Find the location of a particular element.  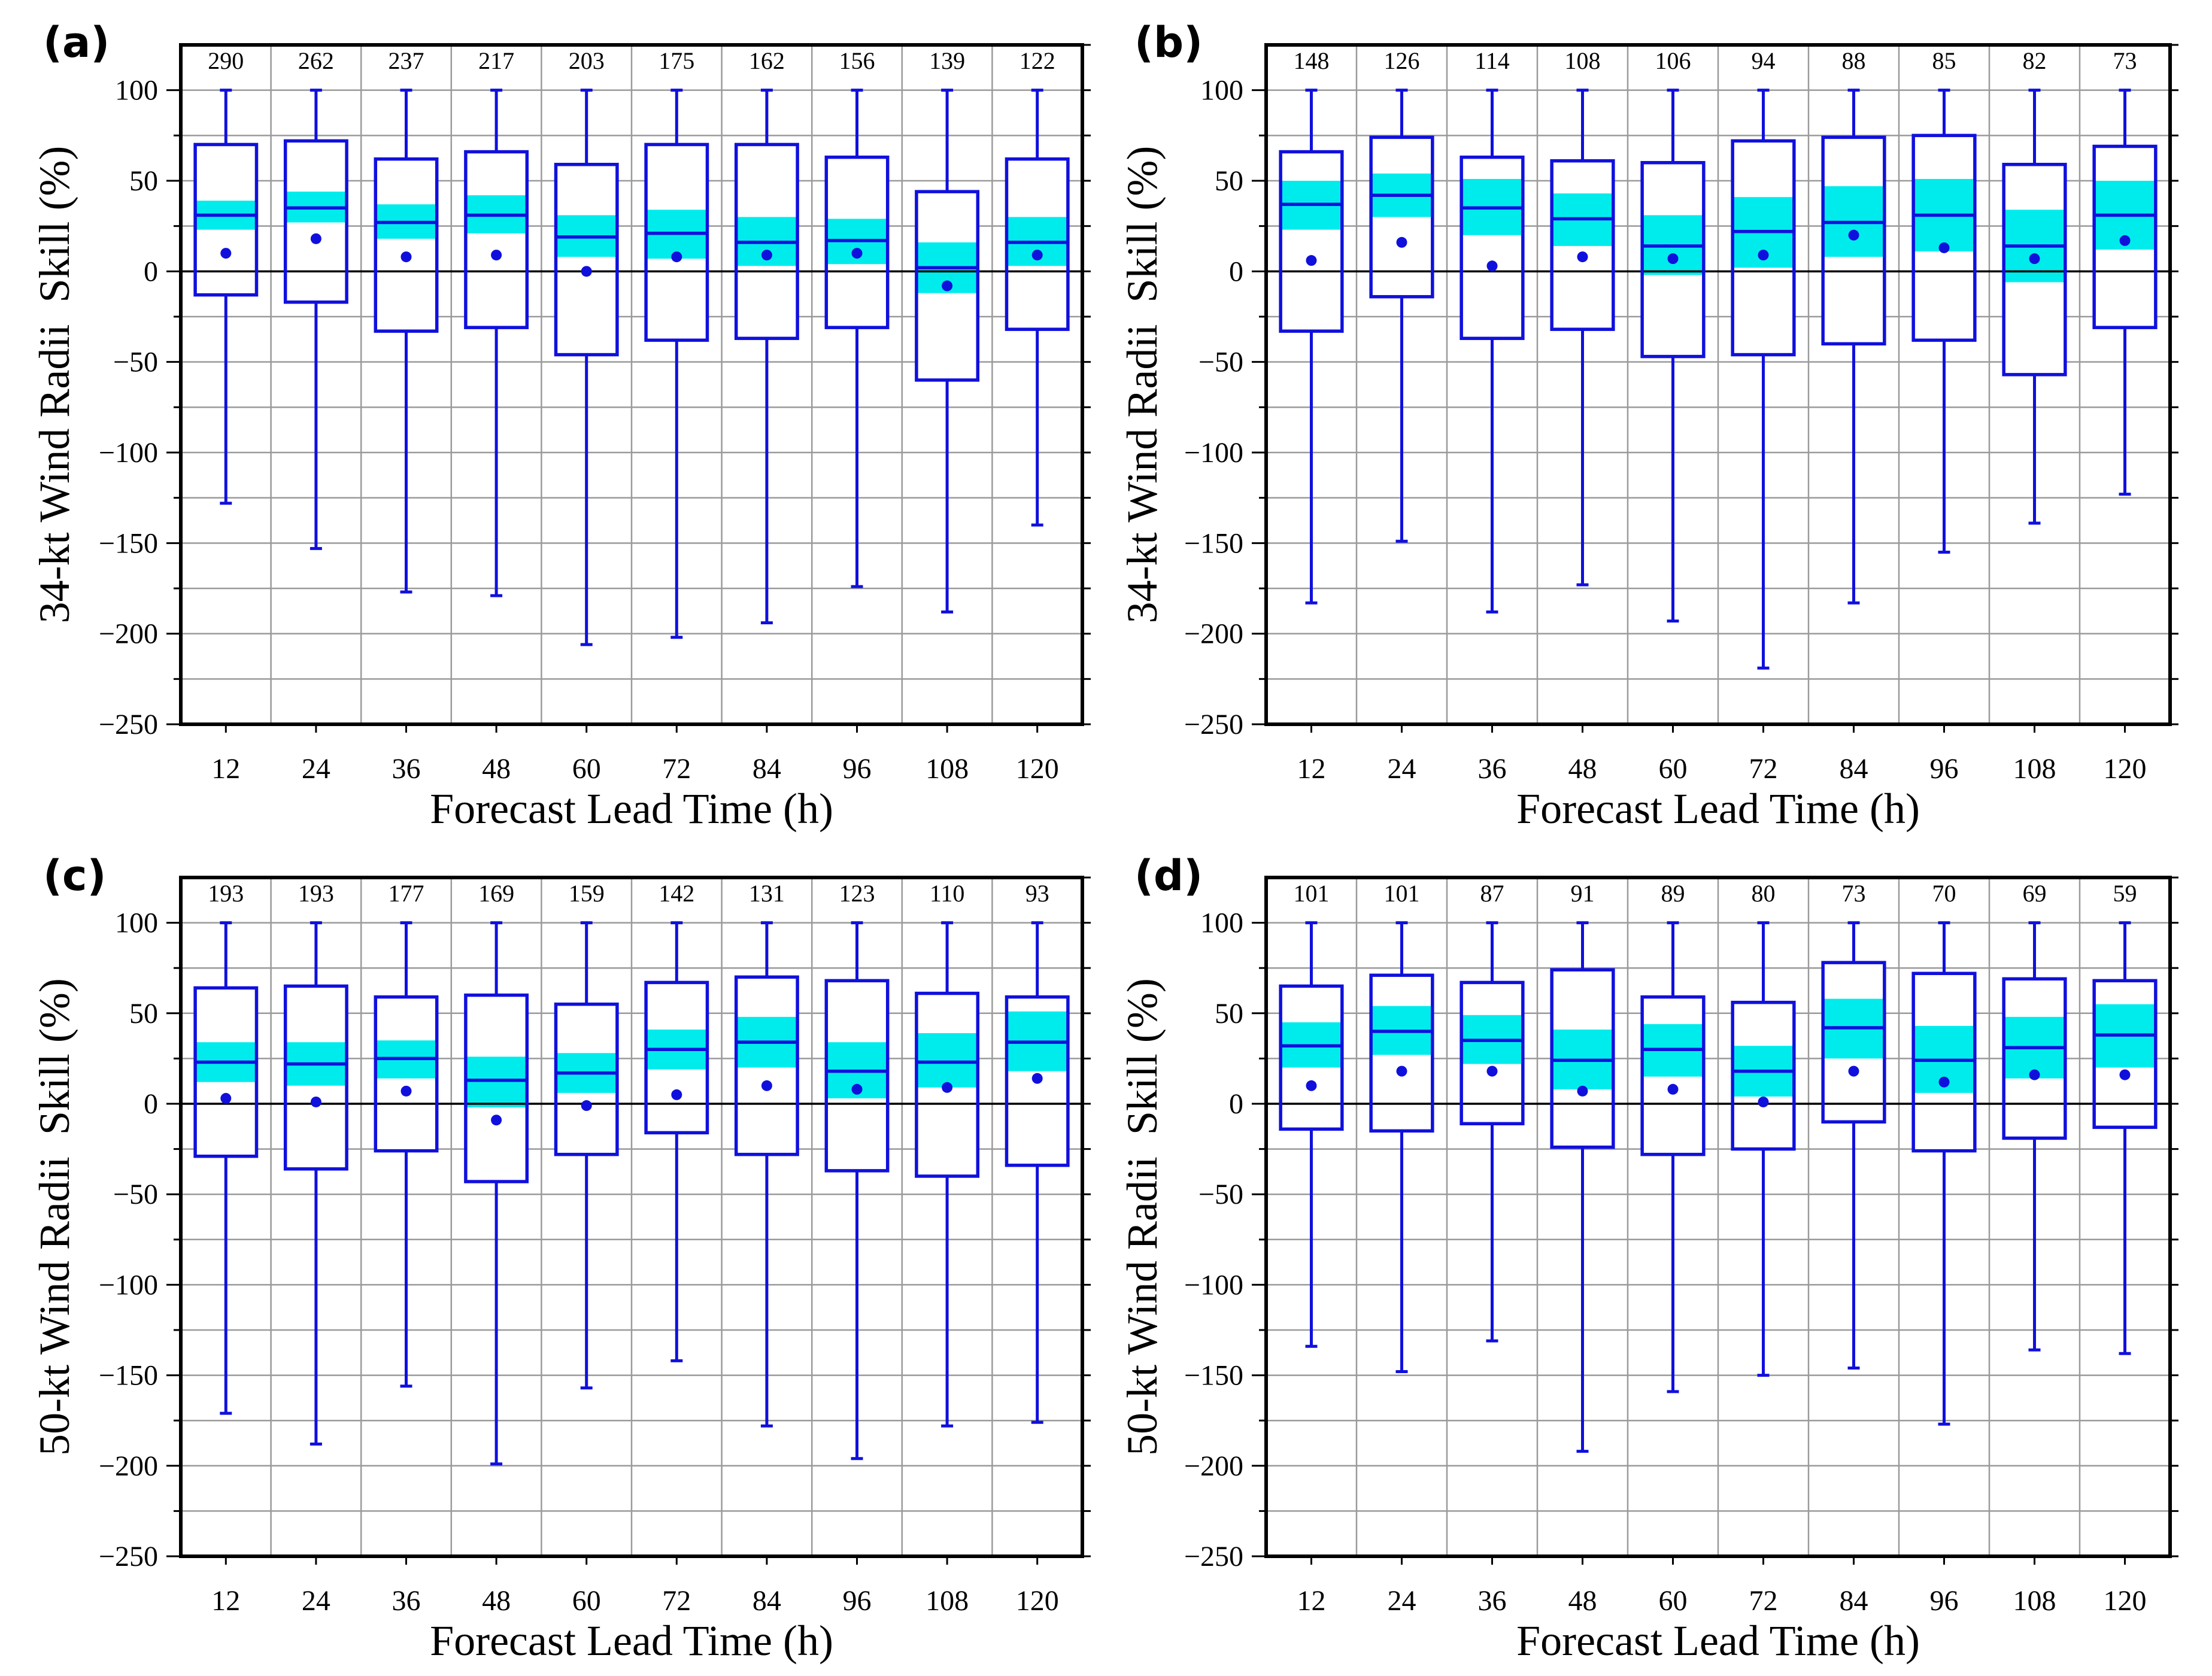

y-tick-label: 0 is located at coordinates (151, 271).